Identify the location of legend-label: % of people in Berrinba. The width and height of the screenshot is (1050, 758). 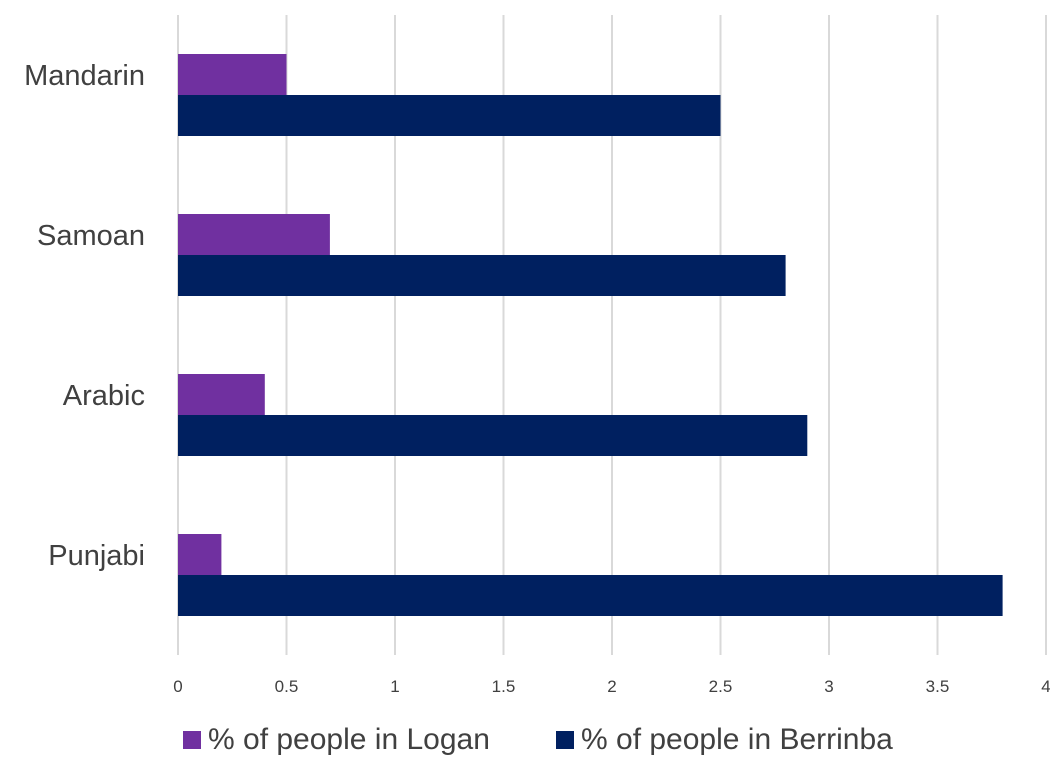
(737, 739).